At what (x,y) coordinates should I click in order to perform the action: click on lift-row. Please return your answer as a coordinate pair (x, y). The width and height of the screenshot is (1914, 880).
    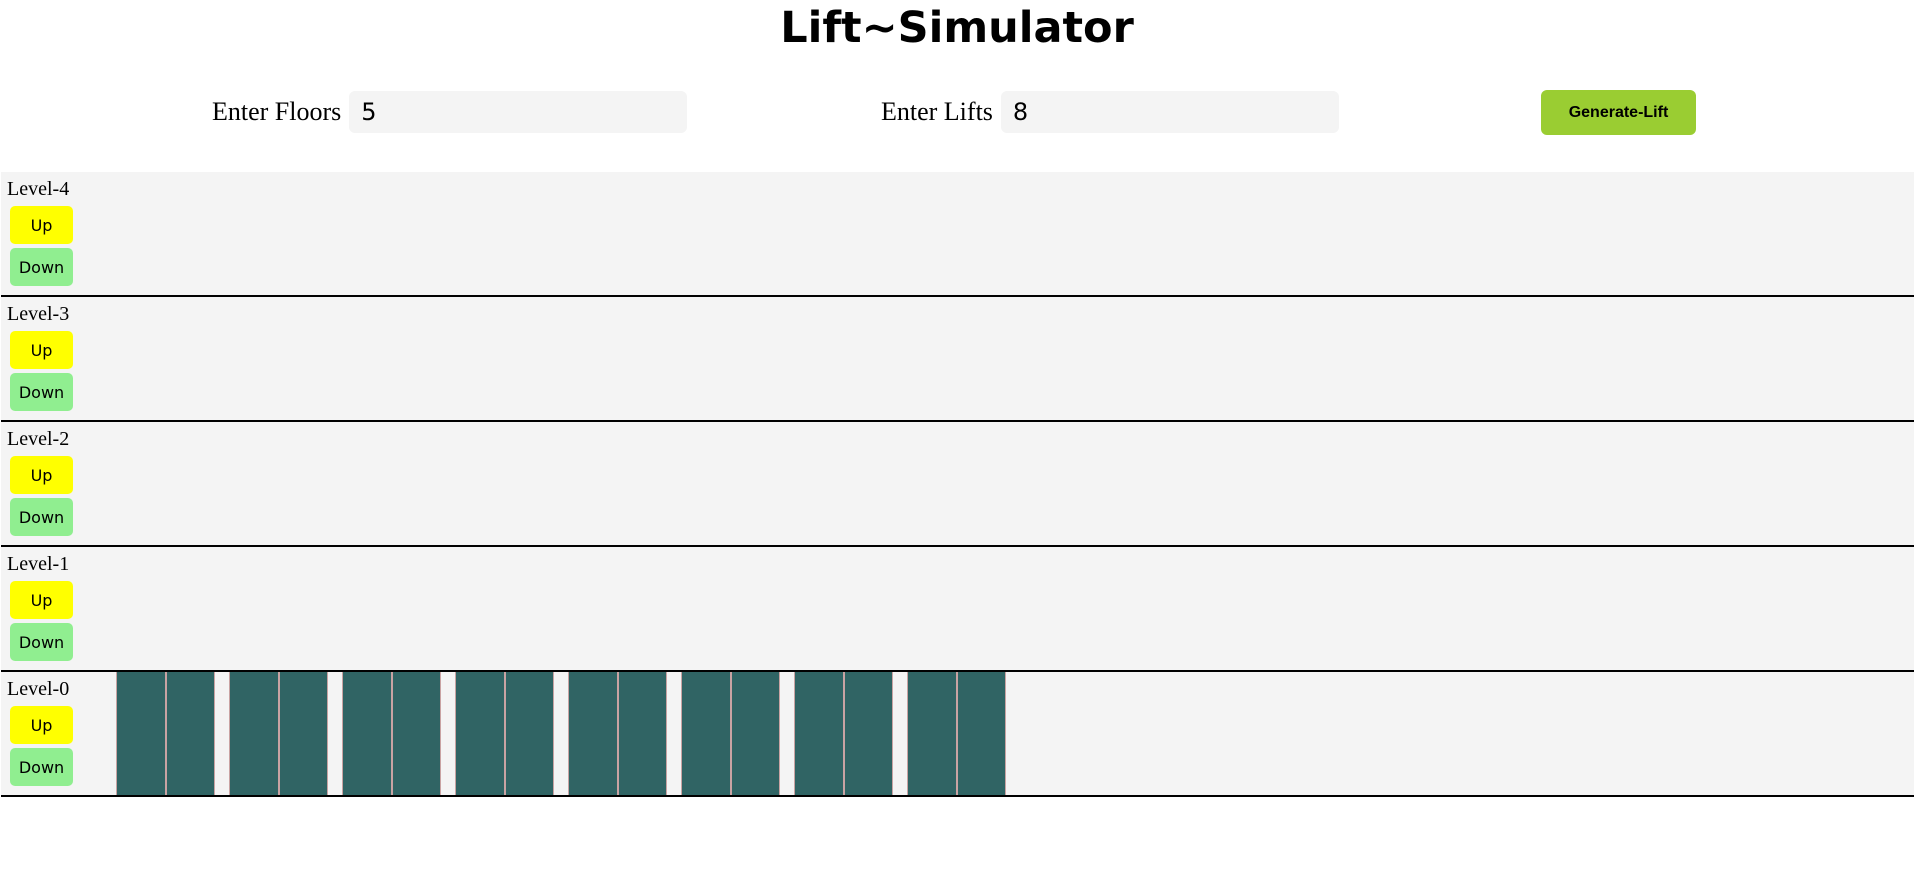
    Looking at the image, I should click on (568, 733).